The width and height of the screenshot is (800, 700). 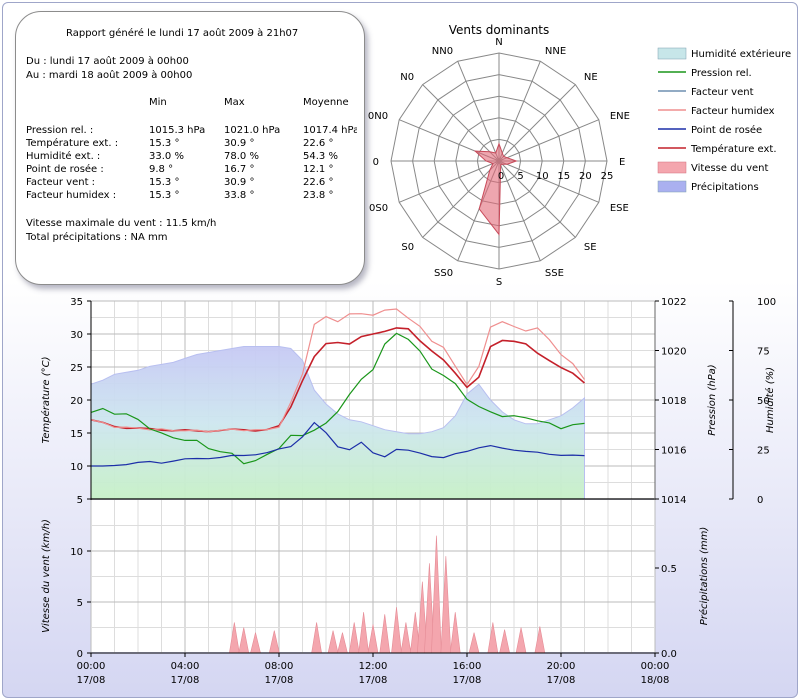 What do you see at coordinates (673, 401) in the screenshot?
I see `pressure-tick-label: 1018` at bounding box center [673, 401].